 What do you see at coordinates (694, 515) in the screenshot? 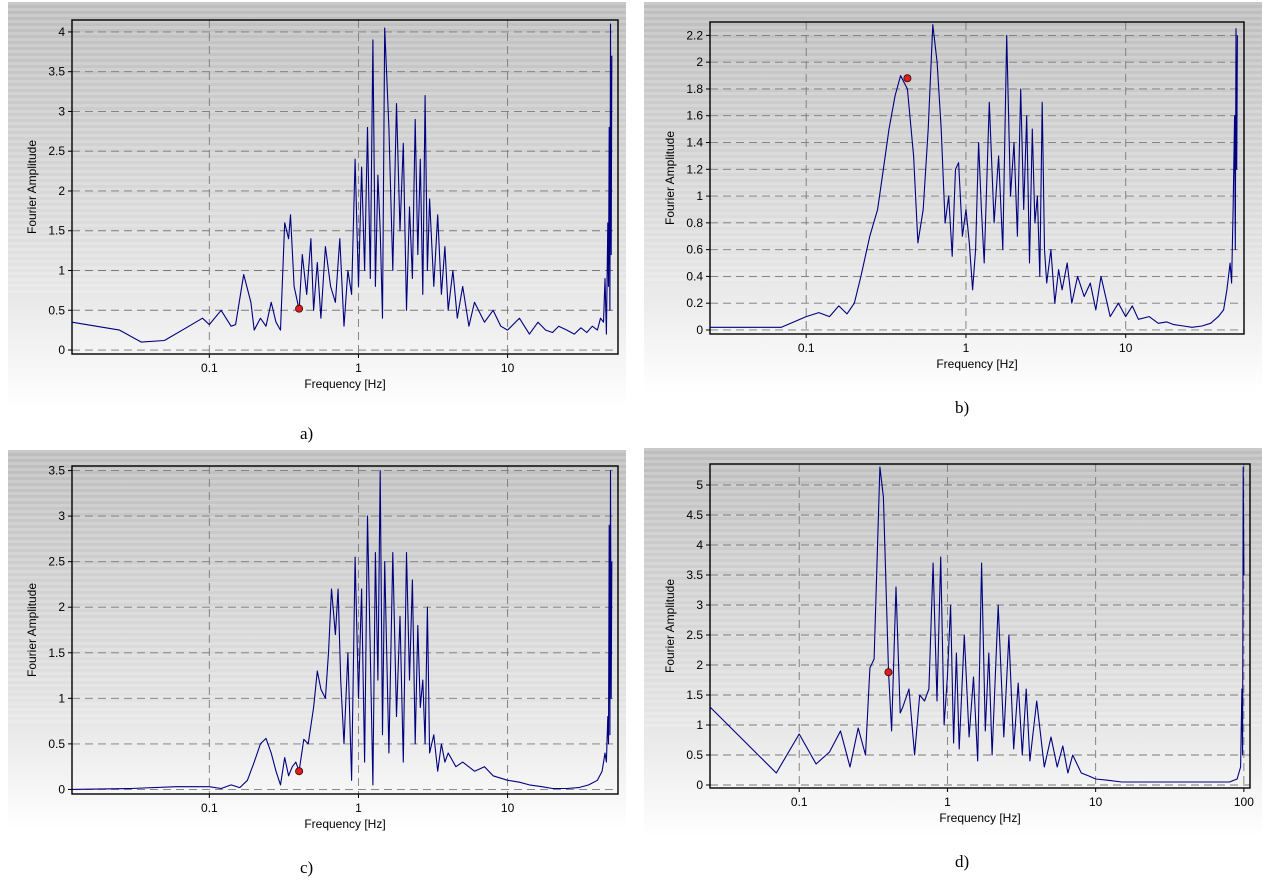
I see `y-tick-label: 4.5` at bounding box center [694, 515].